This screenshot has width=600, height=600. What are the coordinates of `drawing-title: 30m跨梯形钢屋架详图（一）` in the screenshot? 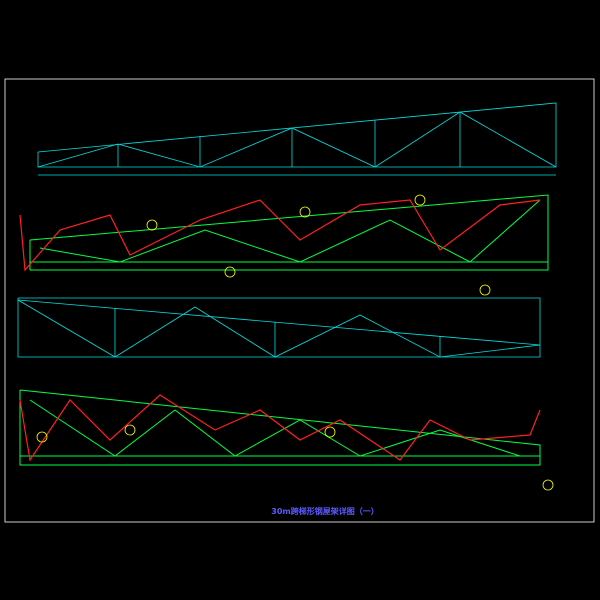 It's located at (324, 511).